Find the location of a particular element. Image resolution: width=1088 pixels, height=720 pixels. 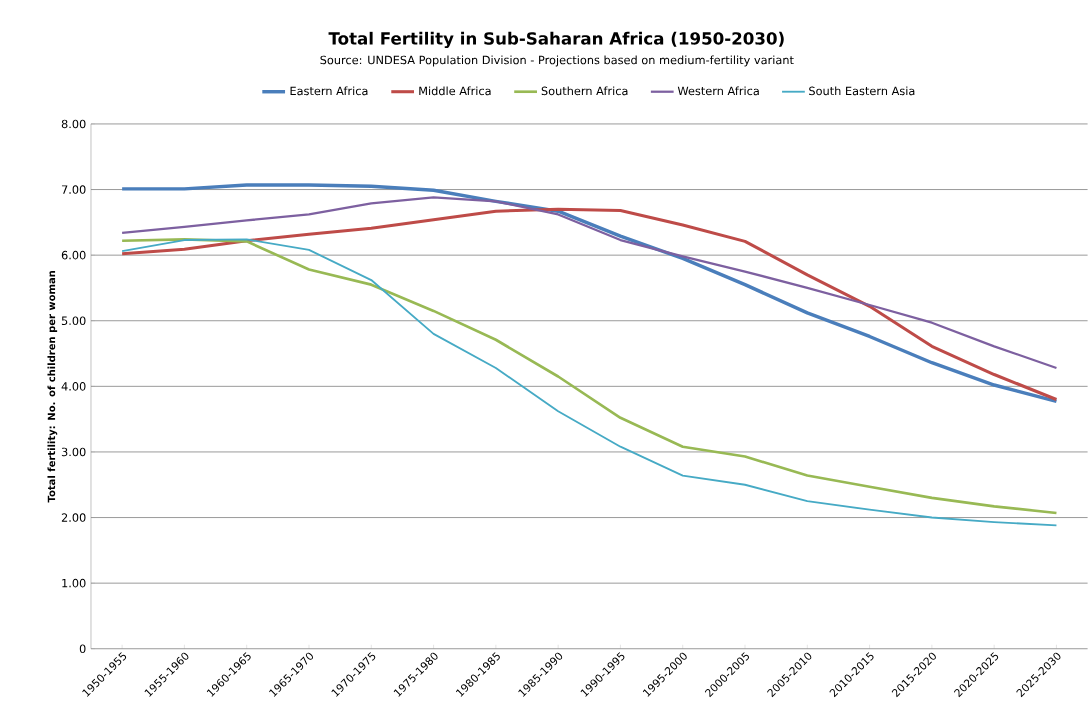

legend-label: Eastern Africa is located at coordinates (329, 91).